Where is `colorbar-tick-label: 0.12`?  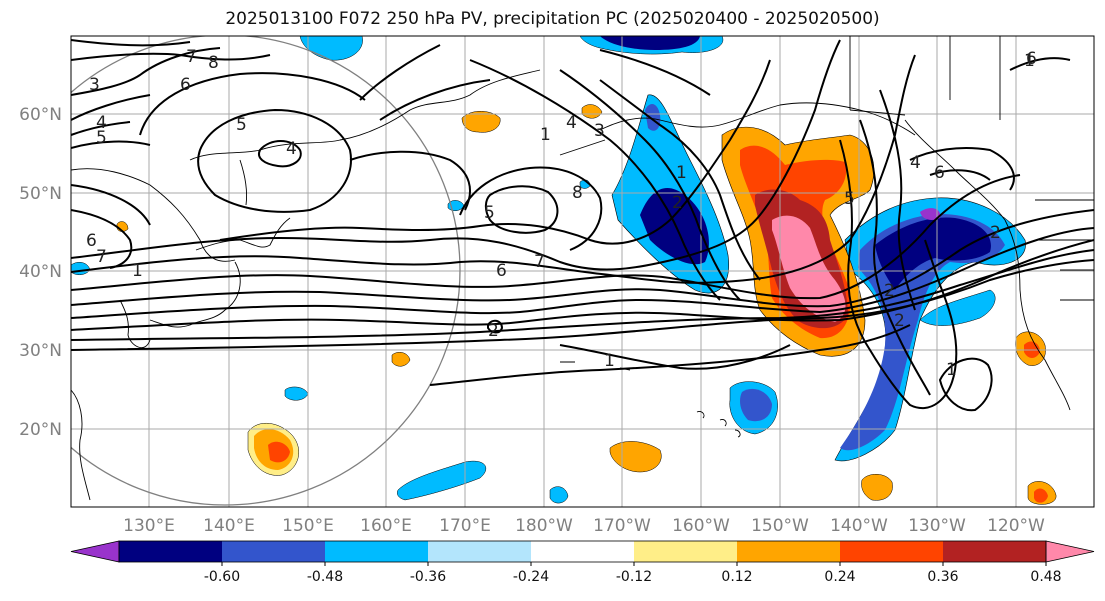 colorbar-tick-label: 0.12 is located at coordinates (736, 577).